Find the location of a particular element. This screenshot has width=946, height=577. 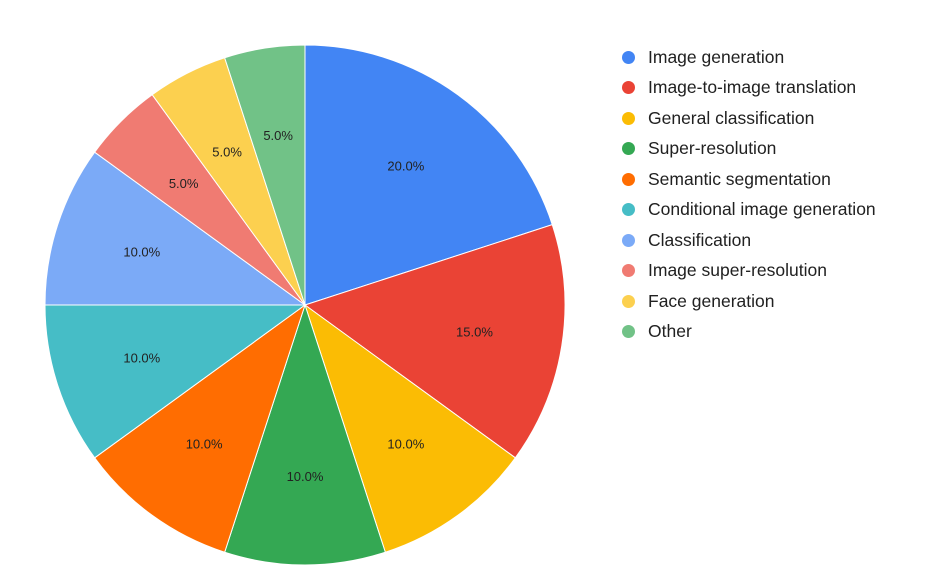

legend-label: Conditional image generation is located at coordinates (762, 209).